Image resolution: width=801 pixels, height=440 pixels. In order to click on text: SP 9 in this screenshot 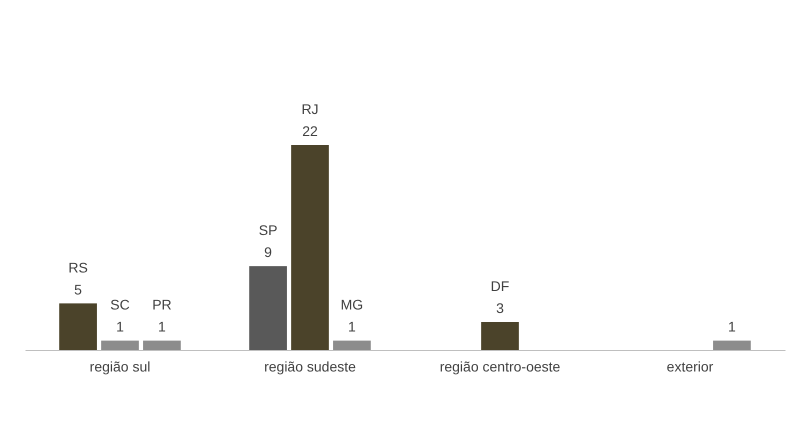, I will do `click(268, 241)`.